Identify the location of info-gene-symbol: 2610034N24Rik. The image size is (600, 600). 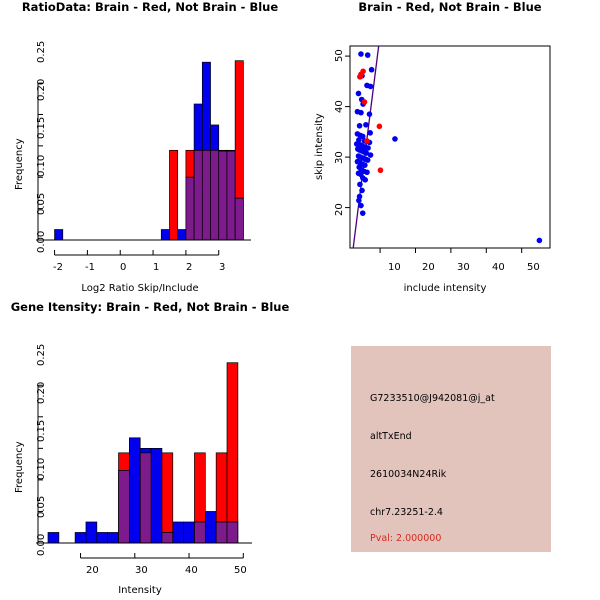
(408, 474).